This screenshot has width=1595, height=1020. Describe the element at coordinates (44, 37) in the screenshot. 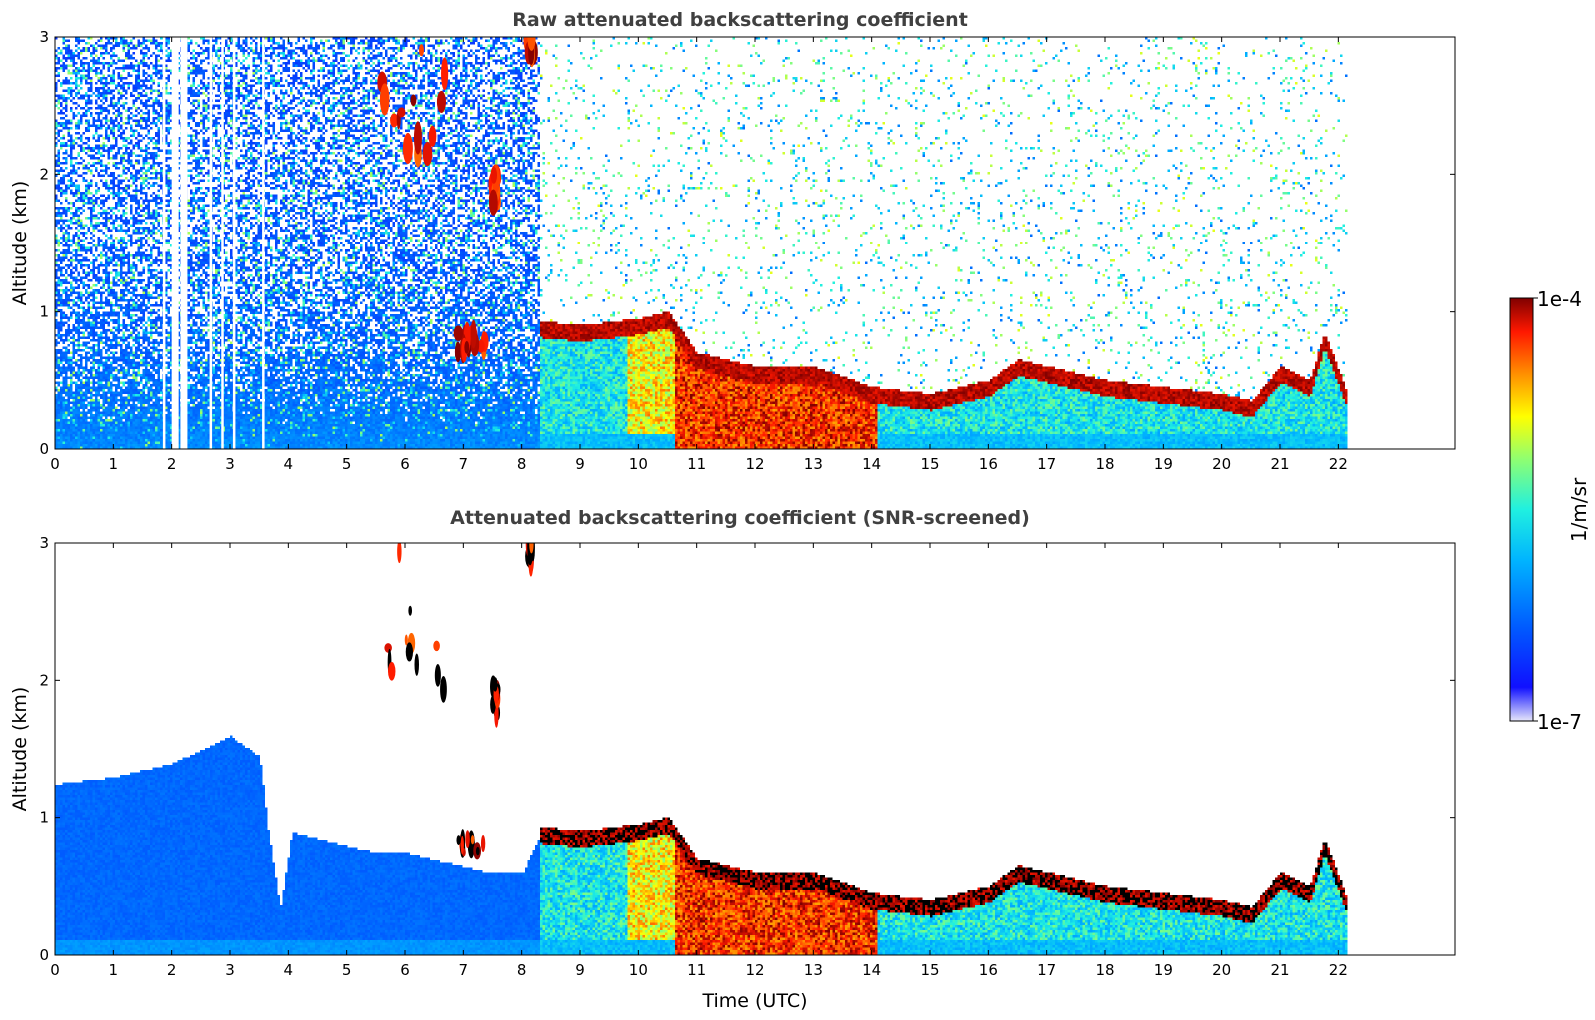

I see `y-tick-label: 3` at that location.